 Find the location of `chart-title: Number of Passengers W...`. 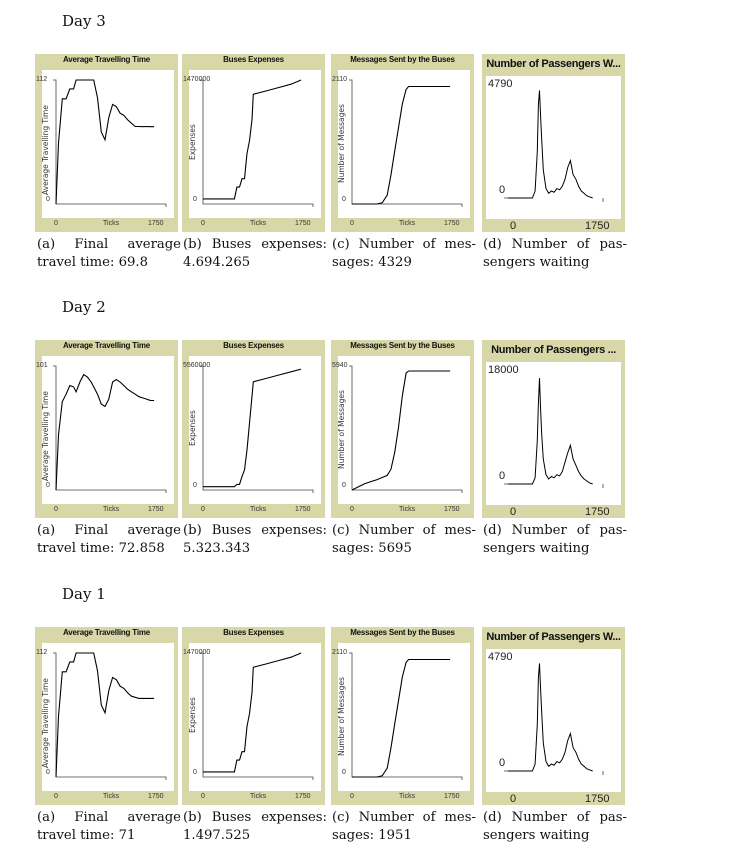

chart-title: Number of Passengers W... is located at coordinates (553, 637).